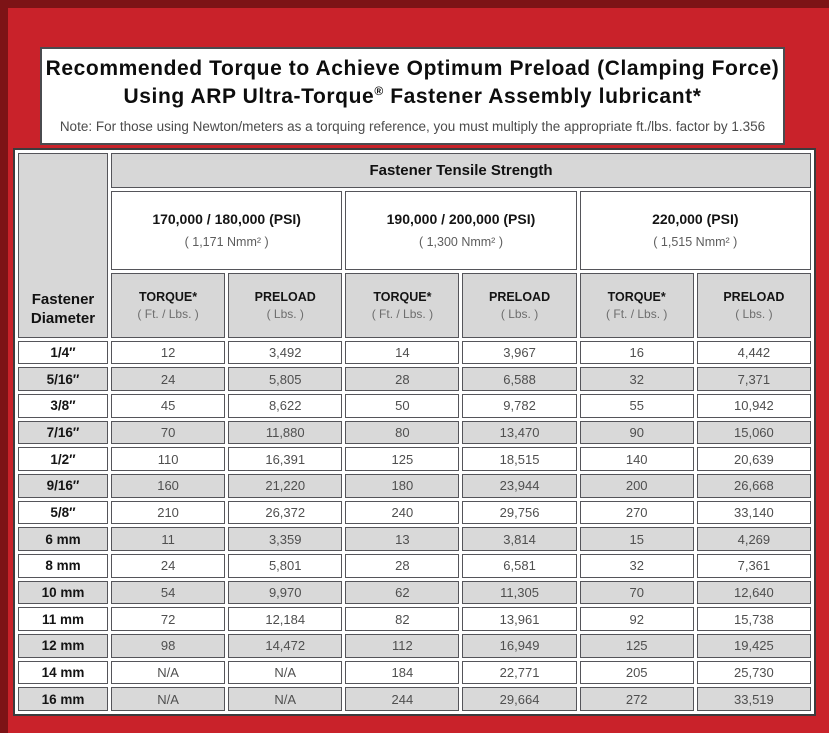 The height and width of the screenshot is (733, 829). Describe the element at coordinates (168, 352) in the screenshot. I see `torque-value-cell: 12` at that location.